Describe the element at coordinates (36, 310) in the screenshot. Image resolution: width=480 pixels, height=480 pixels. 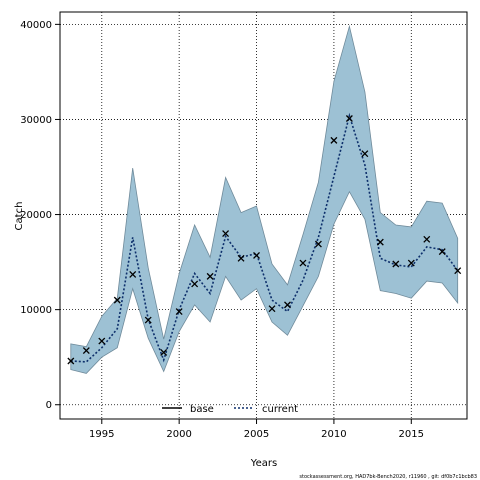
I see `y-tick-label: 10000` at that location.